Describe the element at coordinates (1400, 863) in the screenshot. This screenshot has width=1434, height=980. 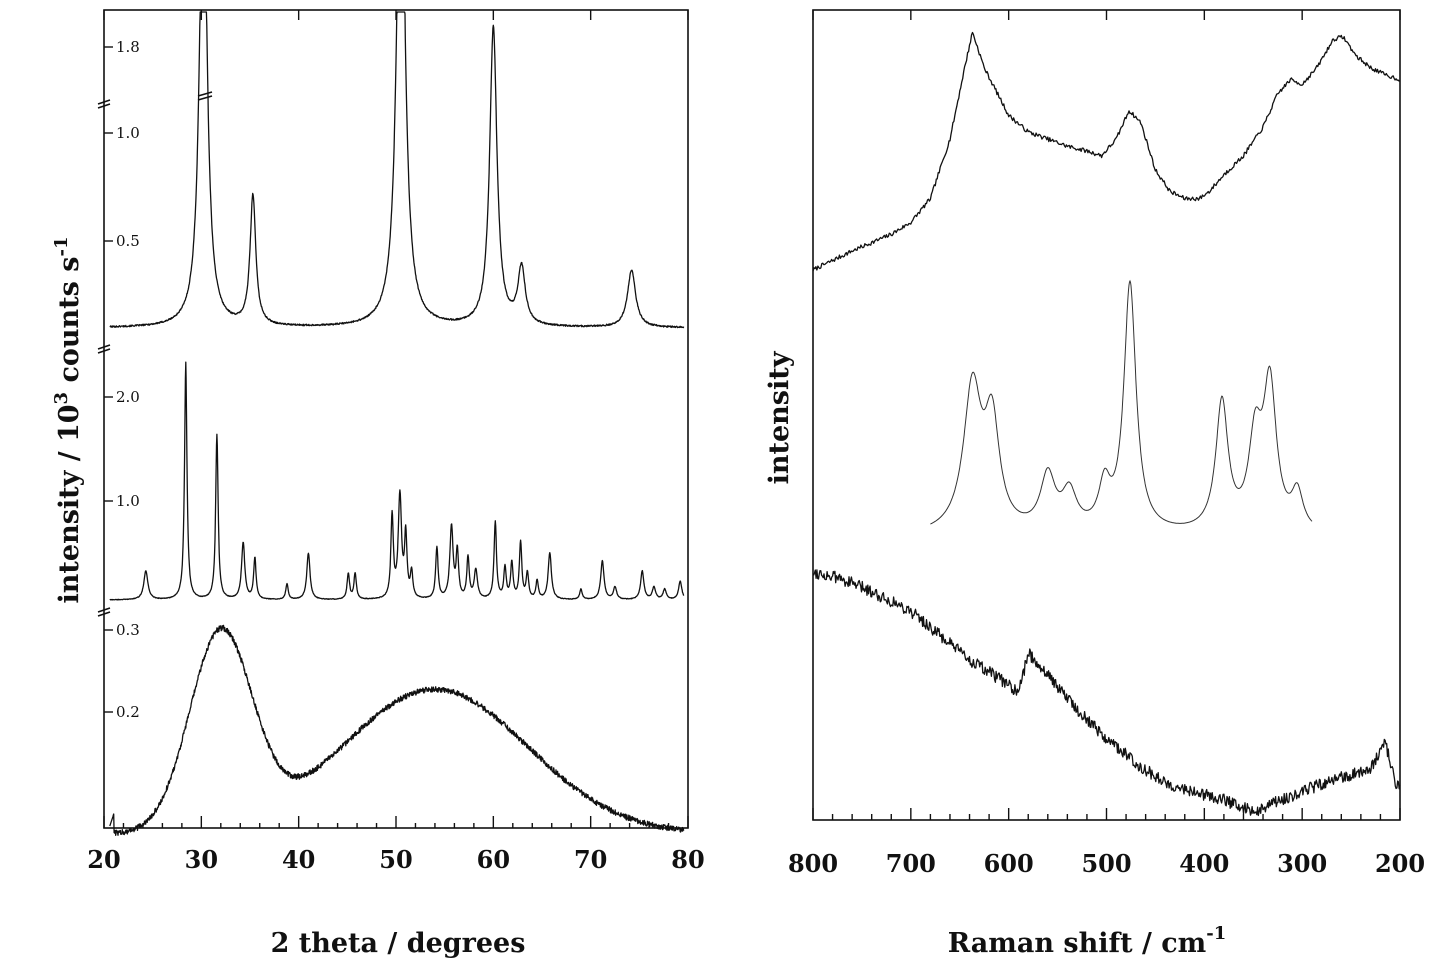
I see `right-x-tick-label: 200` at that location.